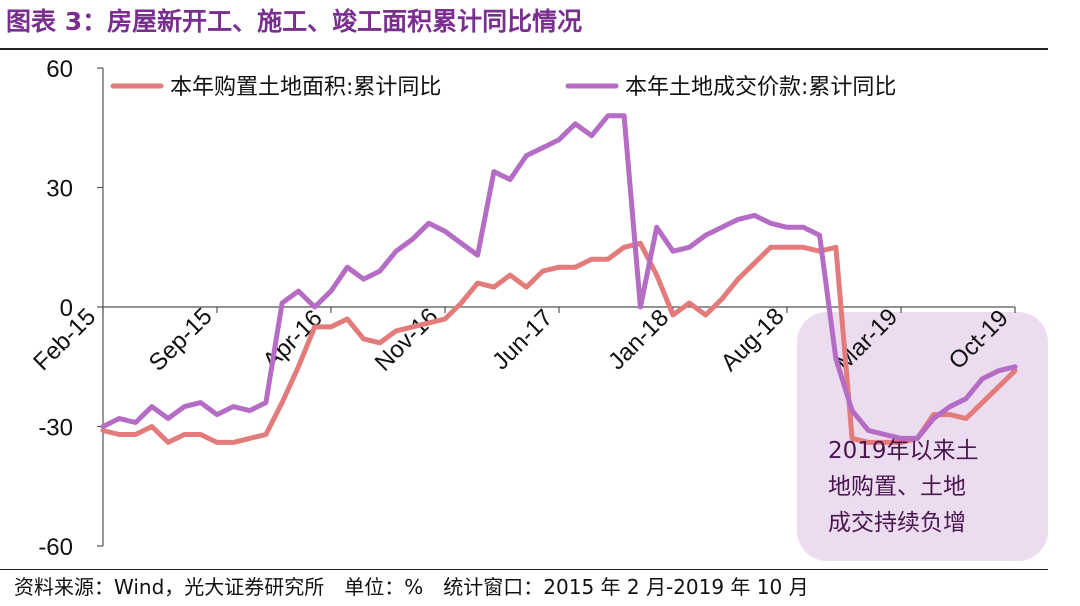 The width and height of the screenshot is (1080, 606). What do you see at coordinates (638, 339) in the screenshot?
I see `x-tick-label: Jan-18` at bounding box center [638, 339].